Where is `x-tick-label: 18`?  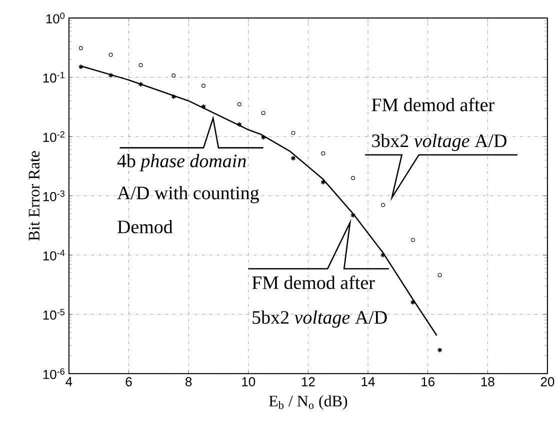
x-tick-label: 18 is located at coordinates (487, 382).